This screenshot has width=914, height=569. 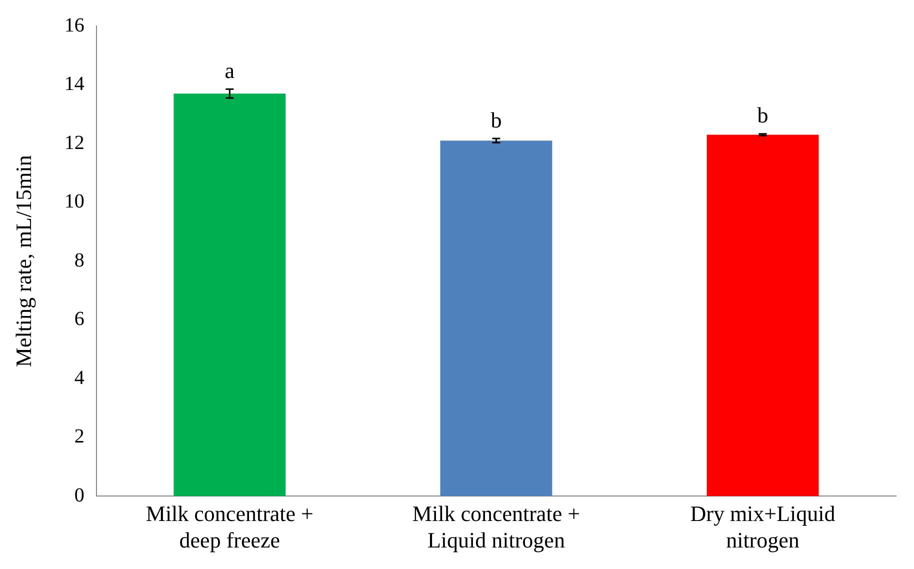 What do you see at coordinates (229, 70) in the screenshot?
I see `annotation: a` at bounding box center [229, 70].